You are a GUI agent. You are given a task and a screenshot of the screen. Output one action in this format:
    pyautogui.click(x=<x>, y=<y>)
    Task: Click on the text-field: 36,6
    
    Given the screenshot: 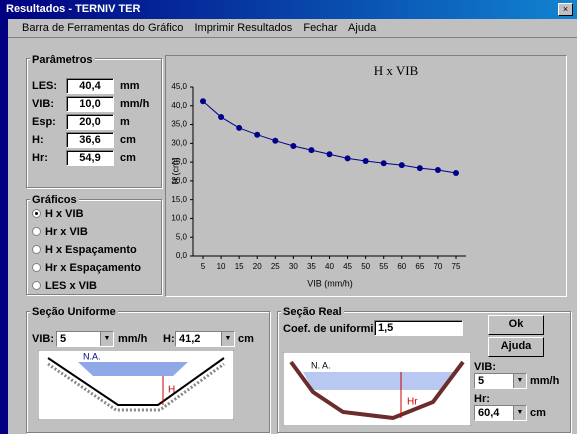 What is the action you would take?
    pyautogui.click(x=90, y=140)
    